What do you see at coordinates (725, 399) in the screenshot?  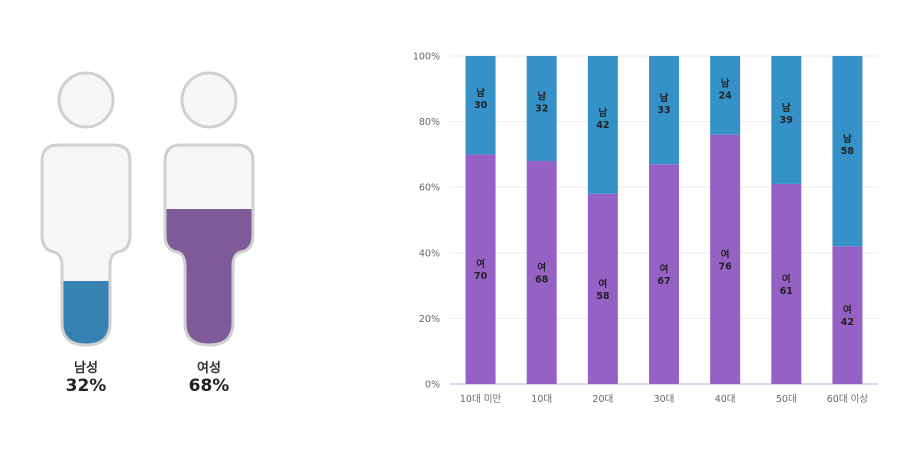 I see `x-tick-label: 40대` at bounding box center [725, 399].